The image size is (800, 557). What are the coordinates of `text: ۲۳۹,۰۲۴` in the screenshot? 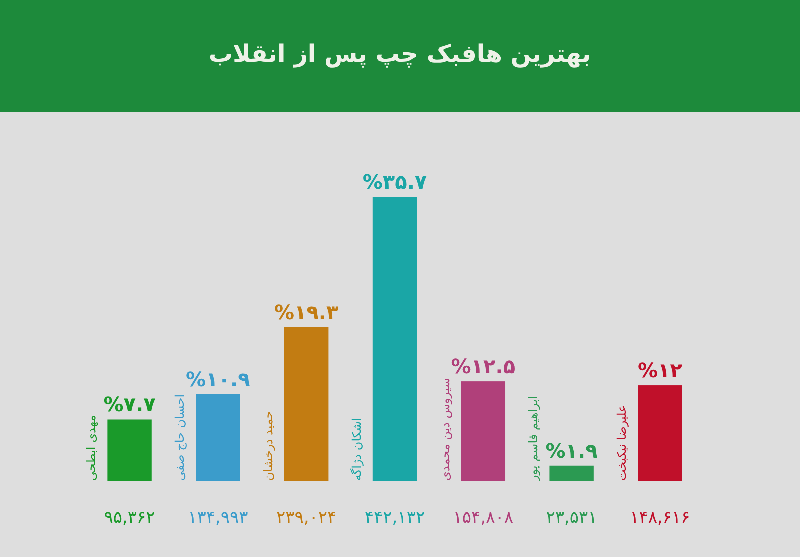 It's located at (306, 518).